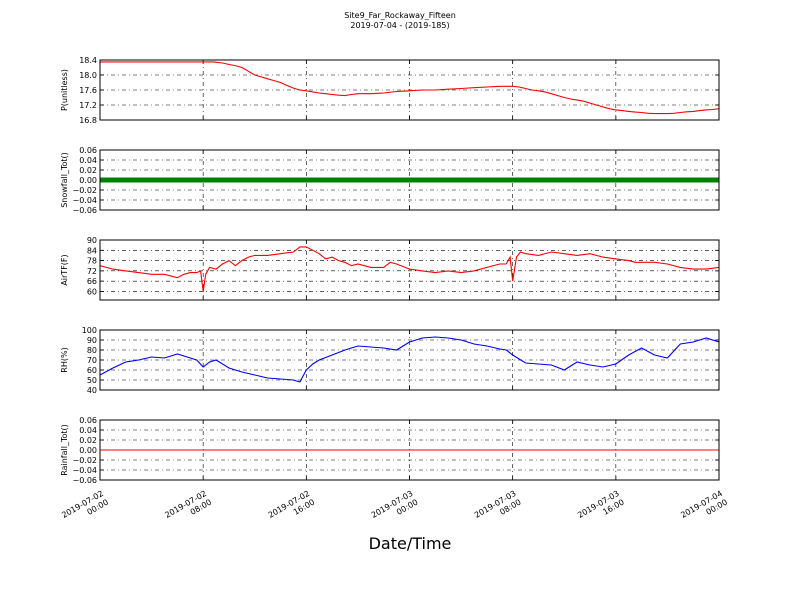  What do you see at coordinates (92, 271) in the screenshot?
I see `y-tick-label: 72` at bounding box center [92, 271].